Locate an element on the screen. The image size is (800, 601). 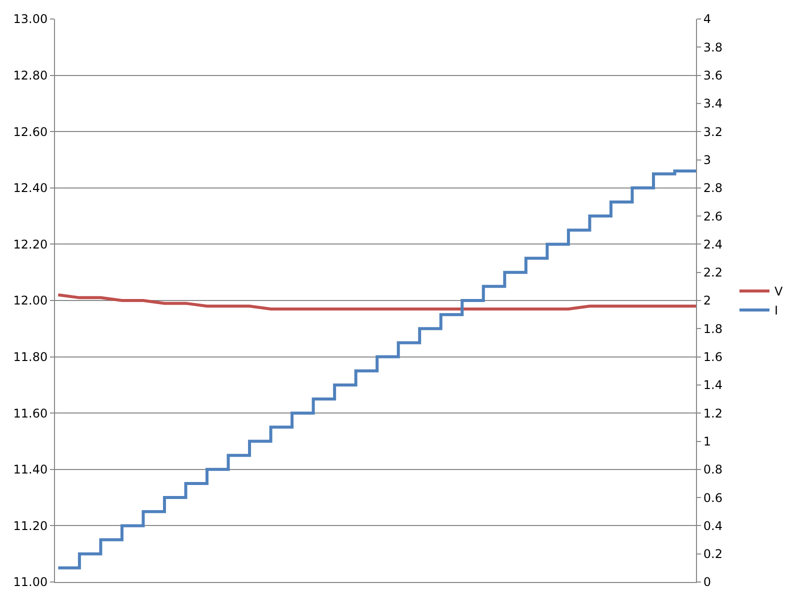
y2-tick-label: 3 is located at coordinates (707, 159).